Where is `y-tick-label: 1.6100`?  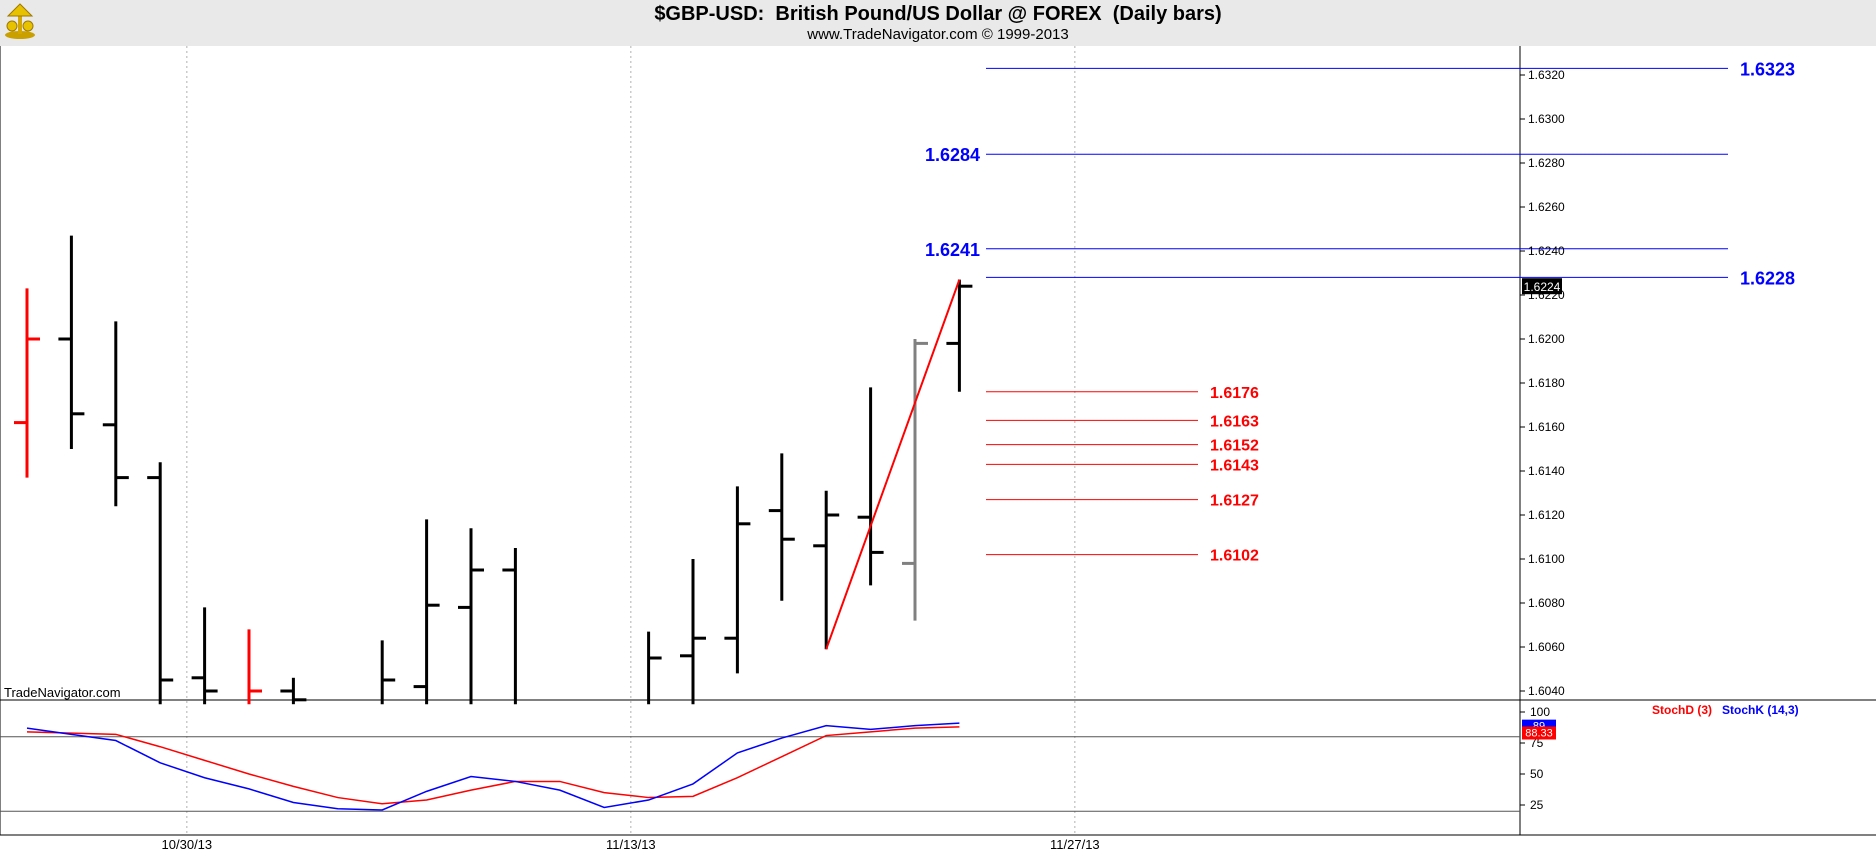 y-tick-label: 1.6100 is located at coordinates (1546, 559).